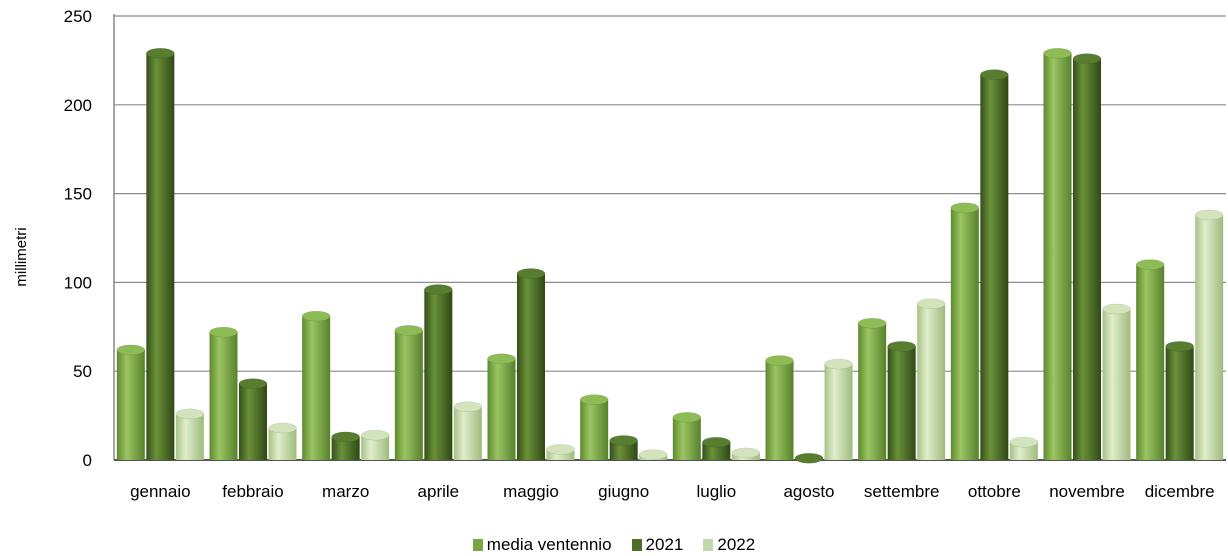 The width and height of the screenshot is (1228, 556). Describe the element at coordinates (808, 491) in the screenshot. I see `category-label: agosto` at that location.